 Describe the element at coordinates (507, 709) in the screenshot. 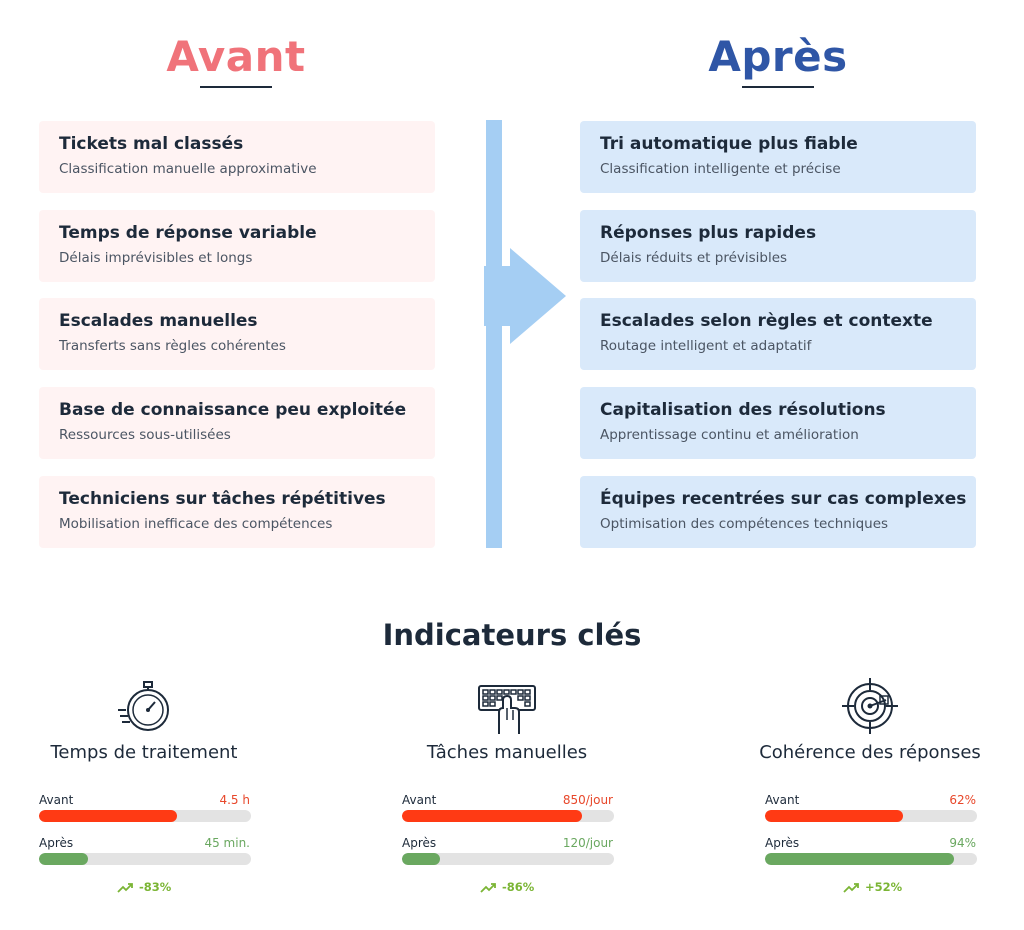

I see `keyboard-hand-icon` at that location.